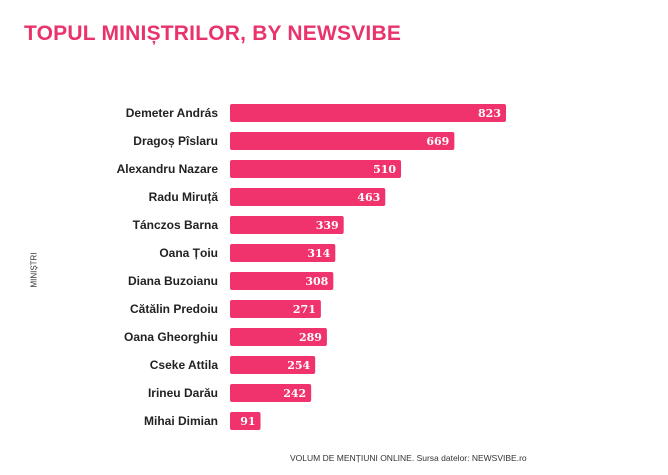 The image size is (668, 475). What do you see at coordinates (172, 113) in the screenshot?
I see `category-label: Demeter András` at bounding box center [172, 113].